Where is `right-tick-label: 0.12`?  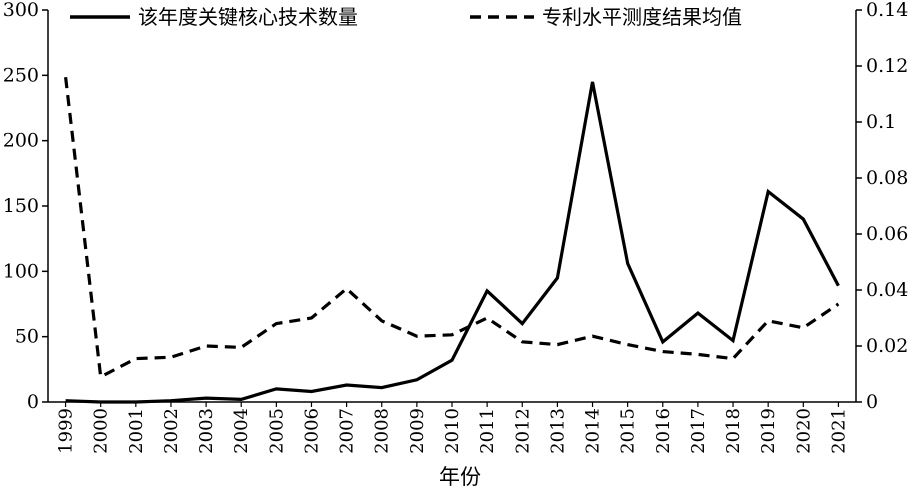
right-tick-label: 0.12 is located at coordinates (887, 66).